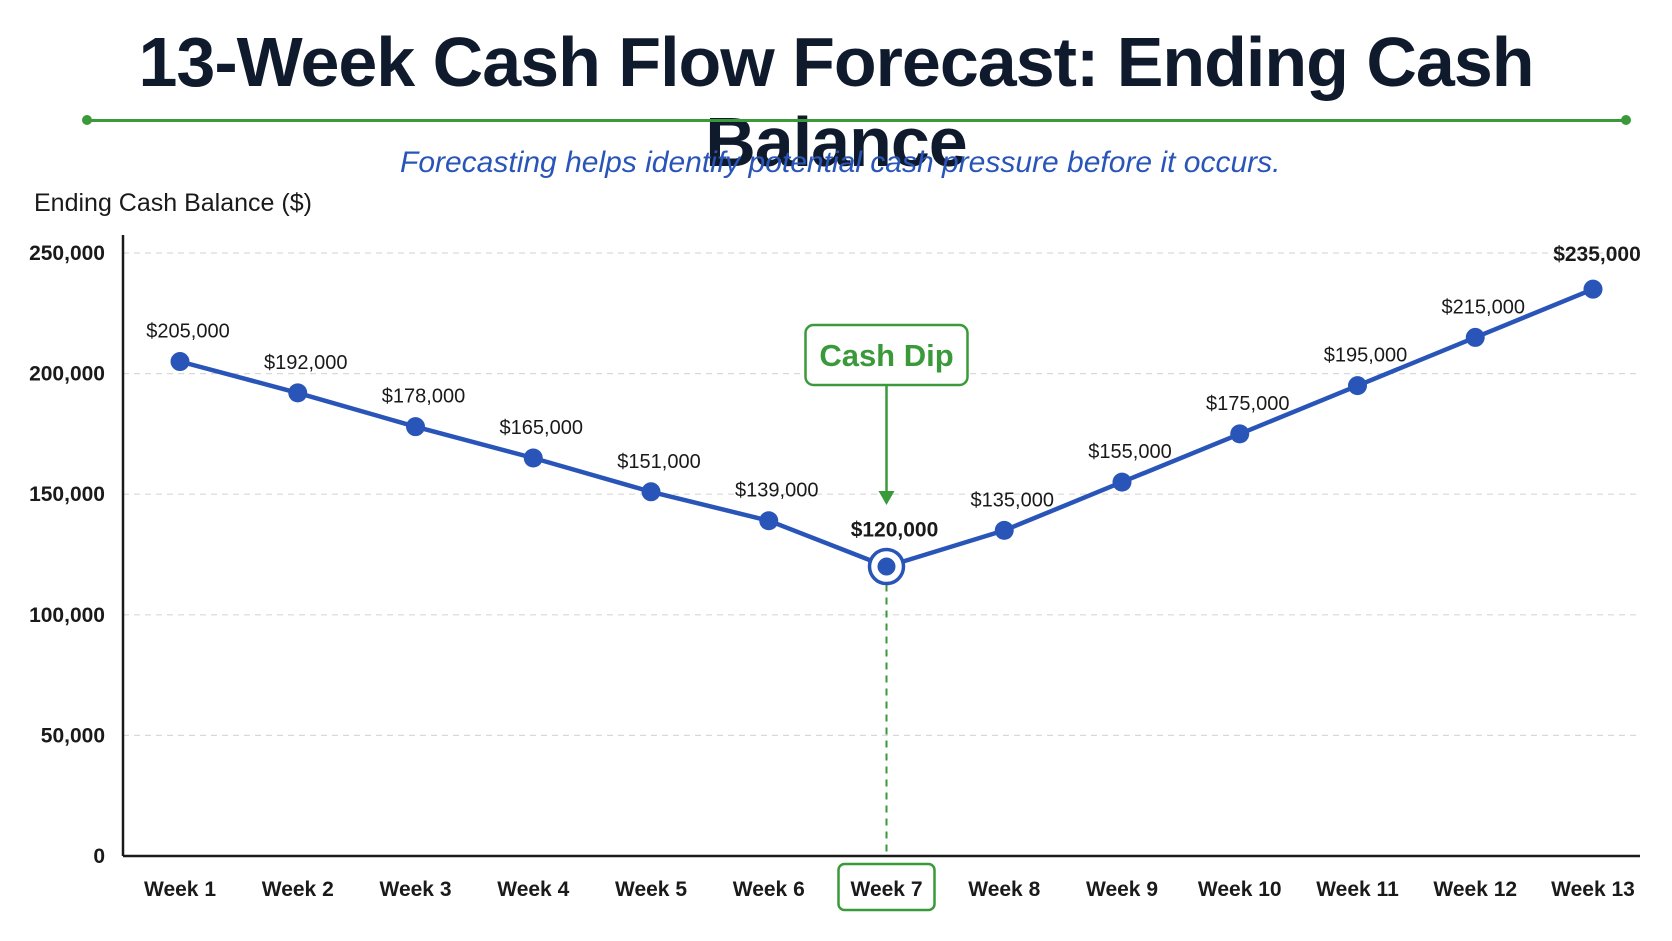  Describe the element at coordinates (651, 889) in the screenshot. I see `x-tick-label: Week 5` at that location.